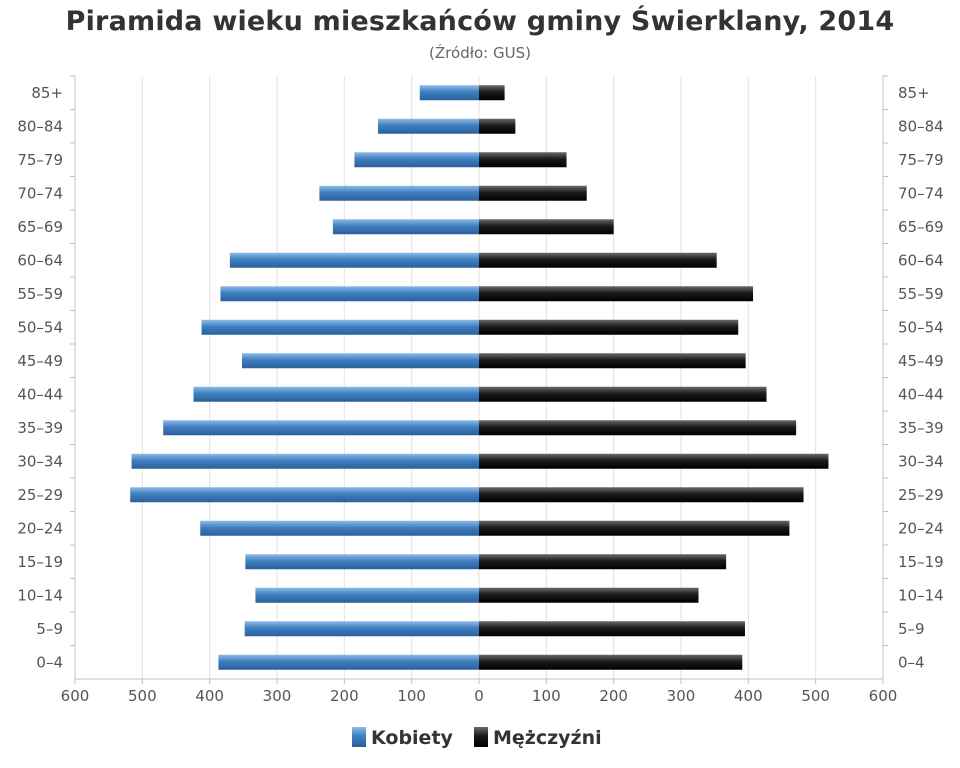 Image resolution: width=960 pixels, height=768 pixels. Describe the element at coordinates (40, 193) in the screenshot. I see `y-tick-label-left: 70–74` at that location.